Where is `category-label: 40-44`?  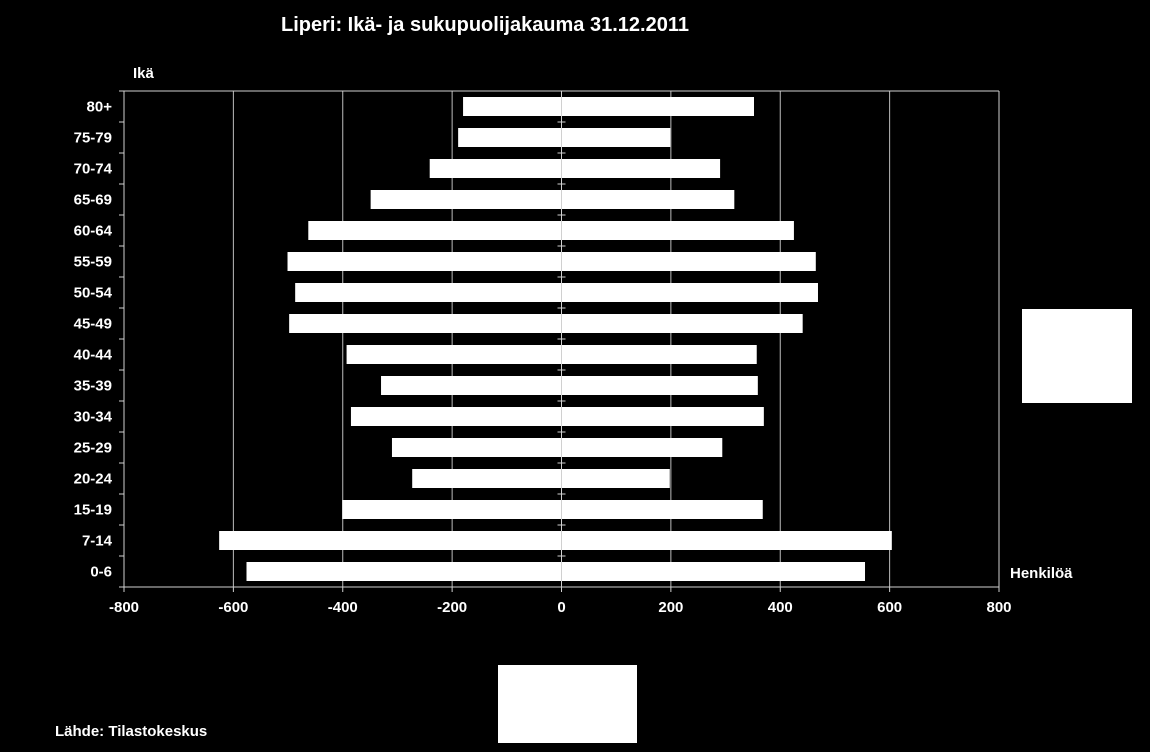
category-label: 40-44 is located at coordinates (93, 355).